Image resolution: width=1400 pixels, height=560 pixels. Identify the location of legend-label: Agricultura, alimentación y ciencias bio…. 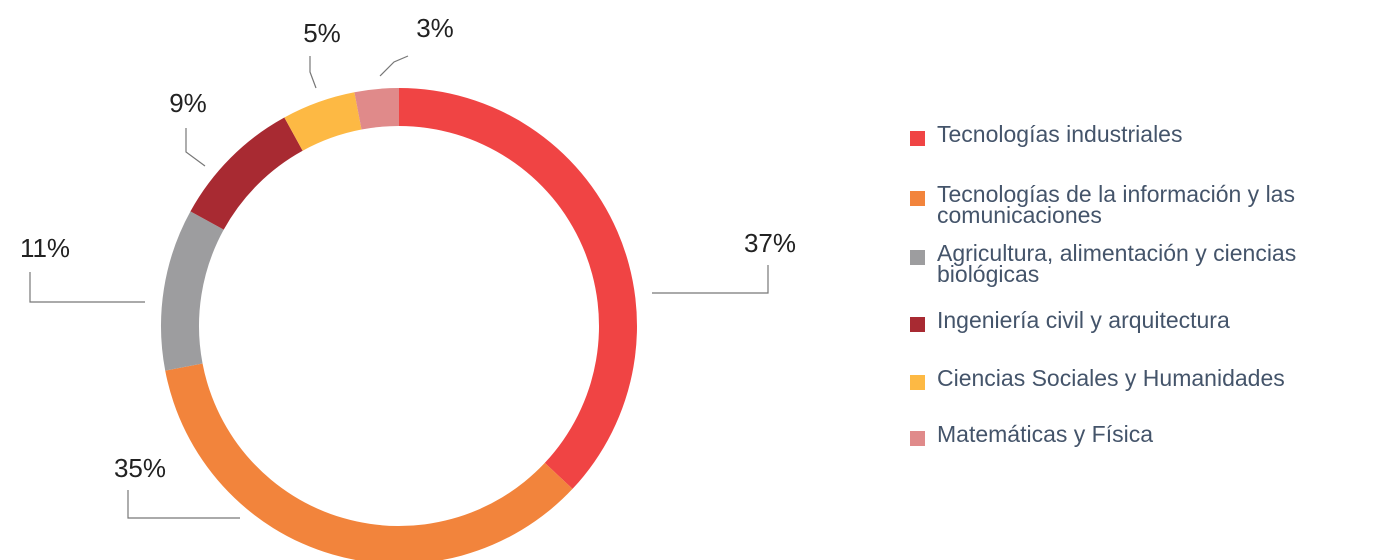
(1117, 263).